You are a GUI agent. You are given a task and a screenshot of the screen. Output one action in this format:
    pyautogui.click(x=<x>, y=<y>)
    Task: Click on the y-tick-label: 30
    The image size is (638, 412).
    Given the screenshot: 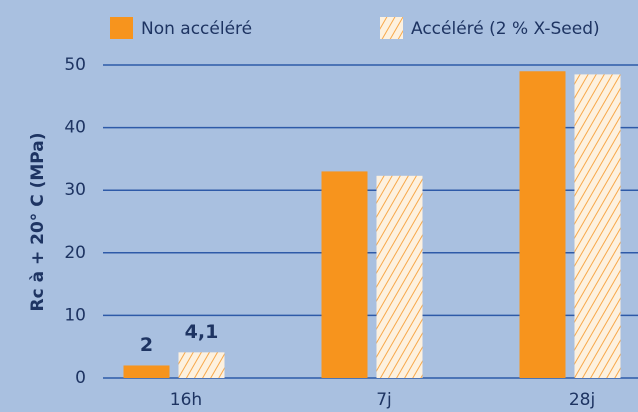 What is the action you would take?
    pyautogui.click(x=75, y=190)
    